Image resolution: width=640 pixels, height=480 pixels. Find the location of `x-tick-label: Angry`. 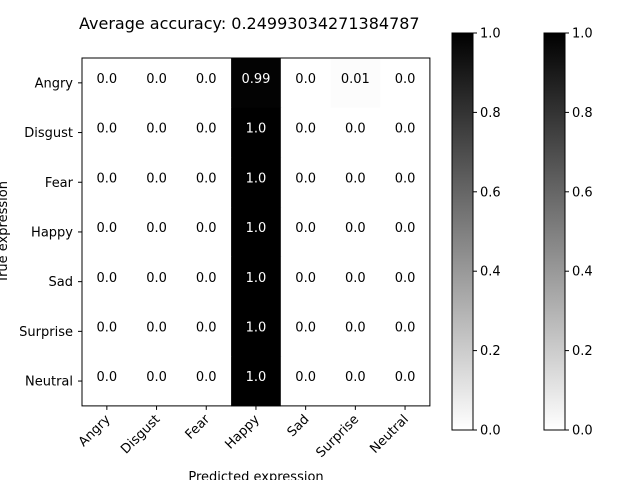

x-tick-label: Angry is located at coordinates (95, 431).